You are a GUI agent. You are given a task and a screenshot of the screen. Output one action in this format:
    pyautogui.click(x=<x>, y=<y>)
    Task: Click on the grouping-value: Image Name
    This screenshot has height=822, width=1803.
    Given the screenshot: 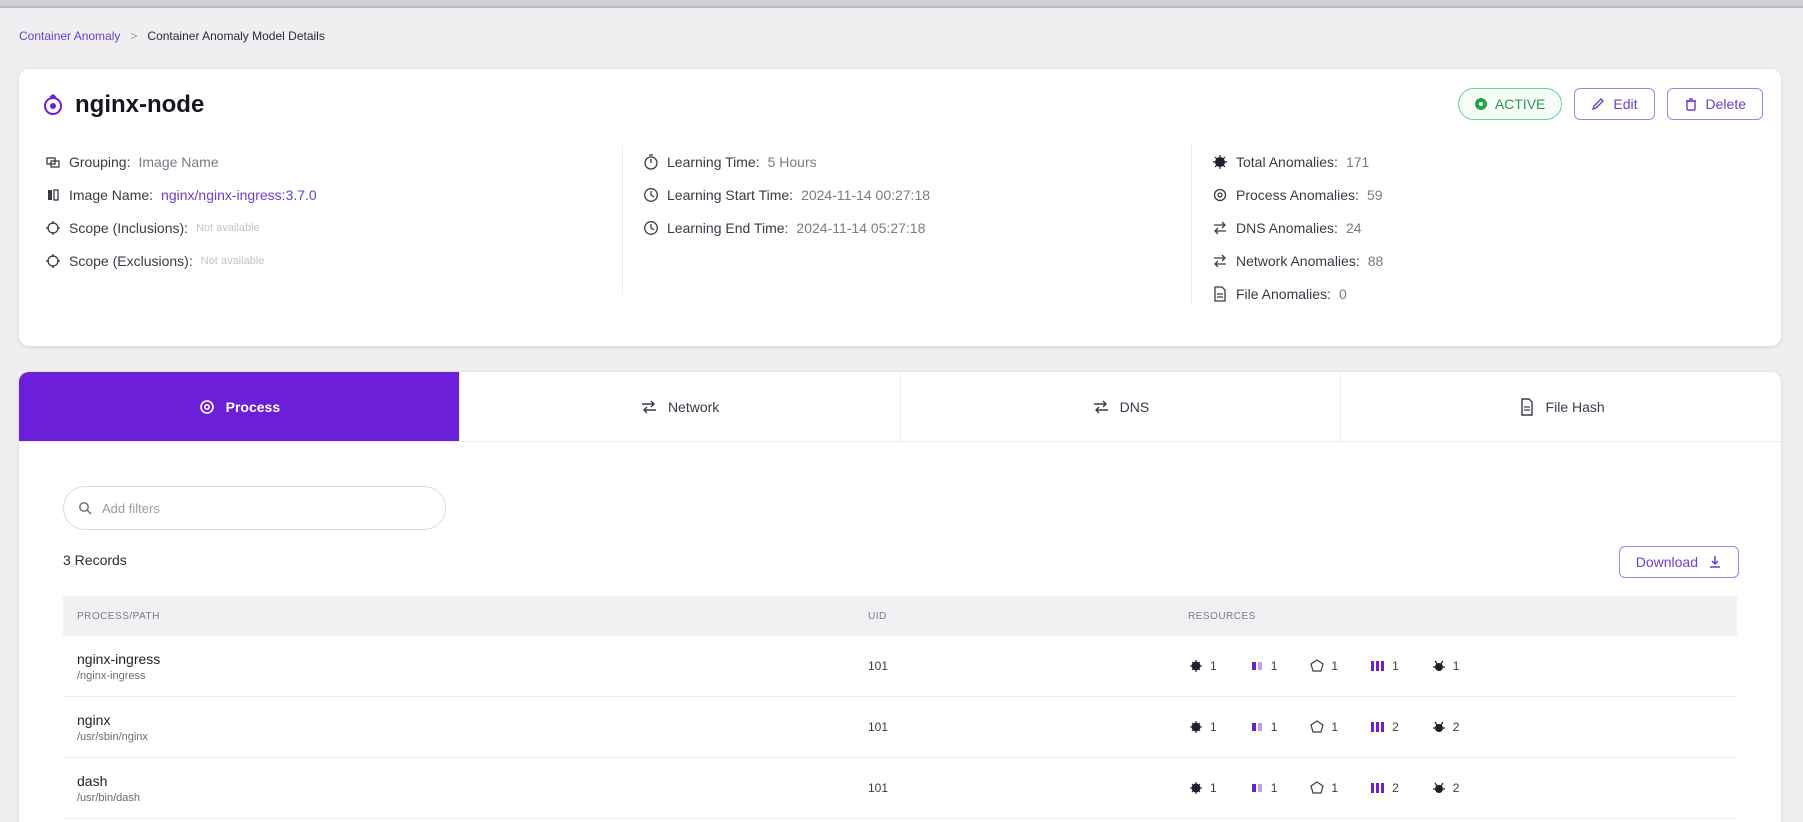 What is the action you would take?
    pyautogui.click(x=178, y=161)
    